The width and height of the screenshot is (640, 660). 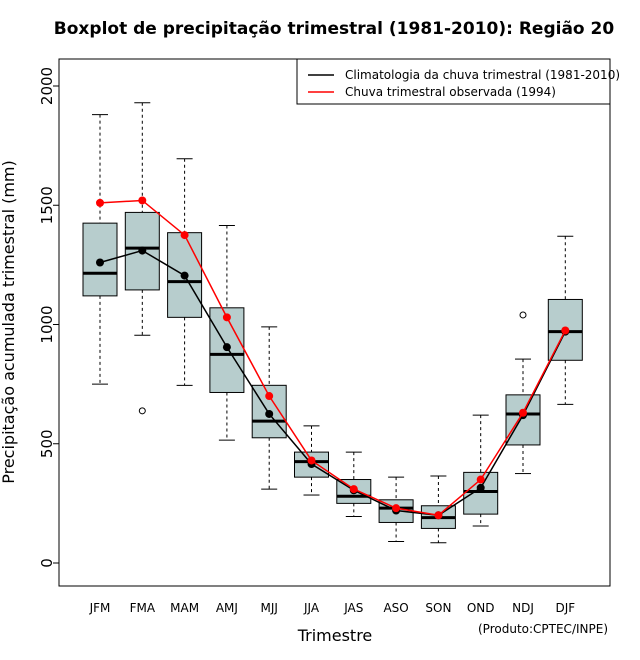 I want to click on legend-box, so click(x=453, y=81).